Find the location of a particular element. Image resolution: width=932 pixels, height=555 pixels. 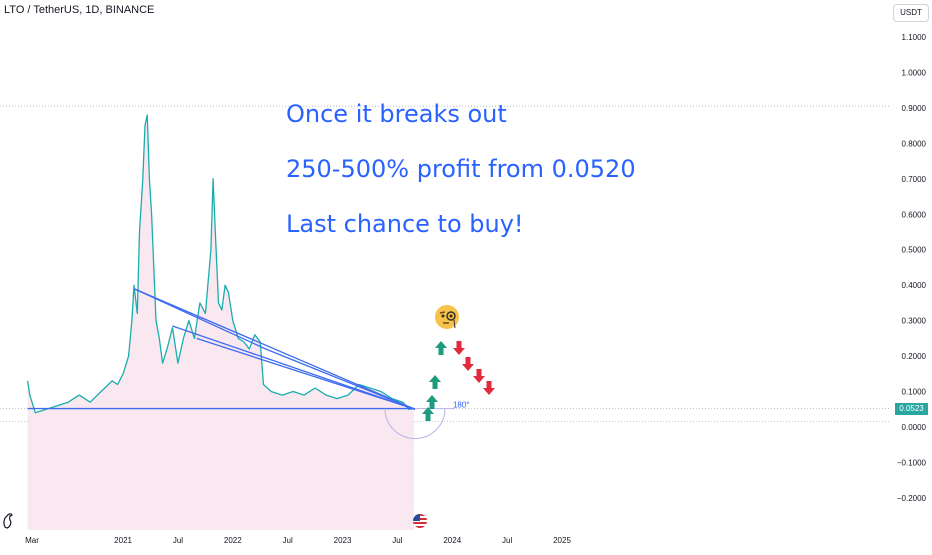

symbol-title: LTO / TetherUS, 1D, BINANCE is located at coordinates (79, 10).